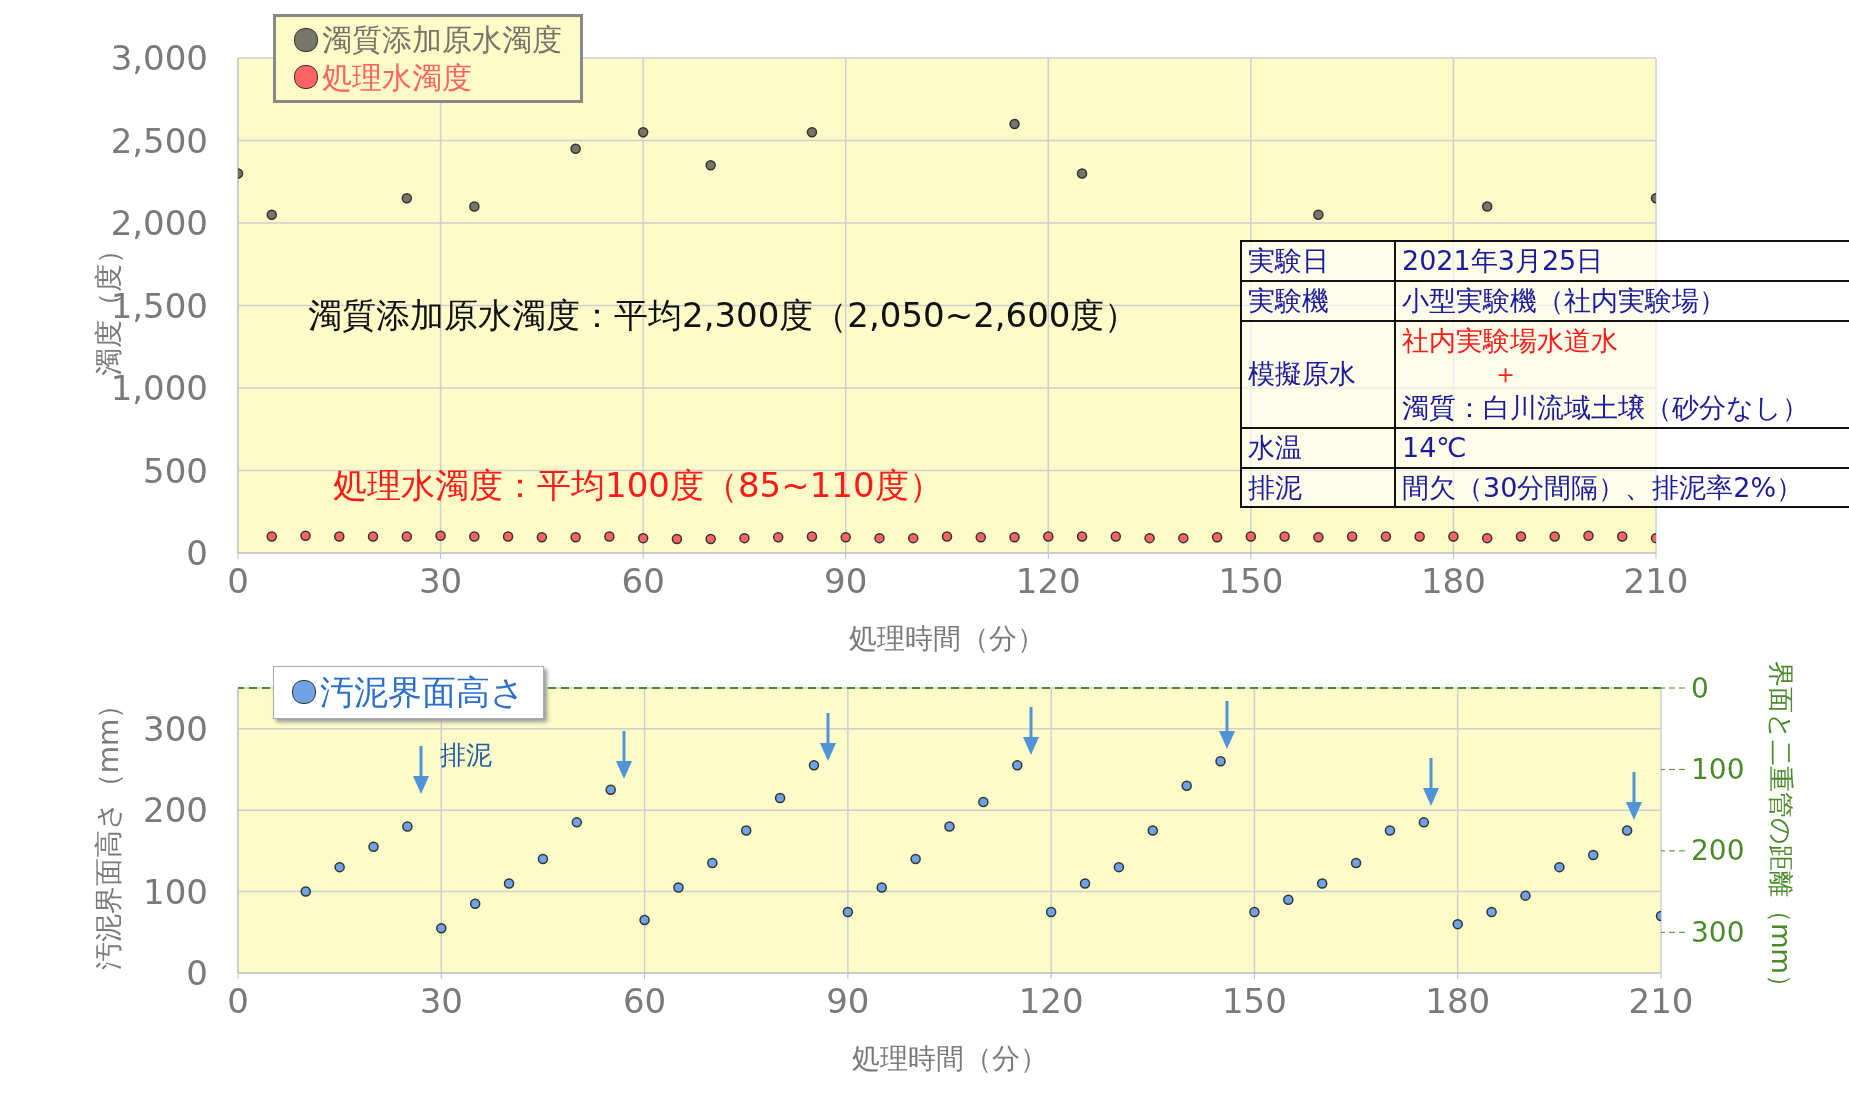 The height and width of the screenshot is (1094, 1849). Describe the element at coordinates (1718, 769) in the screenshot. I see `y2-tick-label: 100` at that location.